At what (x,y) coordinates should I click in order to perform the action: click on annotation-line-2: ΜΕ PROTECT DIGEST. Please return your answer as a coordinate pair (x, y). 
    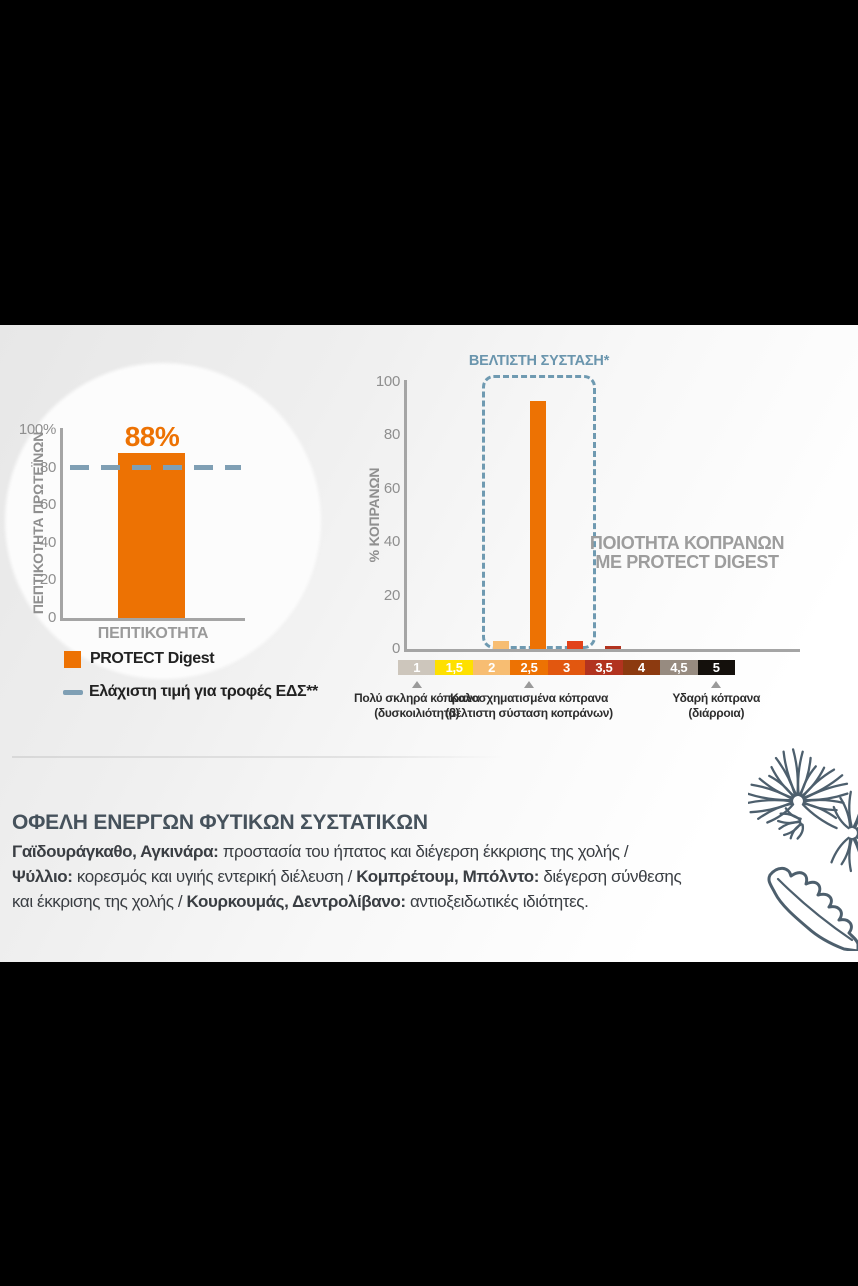
    Looking at the image, I should click on (687, 562).